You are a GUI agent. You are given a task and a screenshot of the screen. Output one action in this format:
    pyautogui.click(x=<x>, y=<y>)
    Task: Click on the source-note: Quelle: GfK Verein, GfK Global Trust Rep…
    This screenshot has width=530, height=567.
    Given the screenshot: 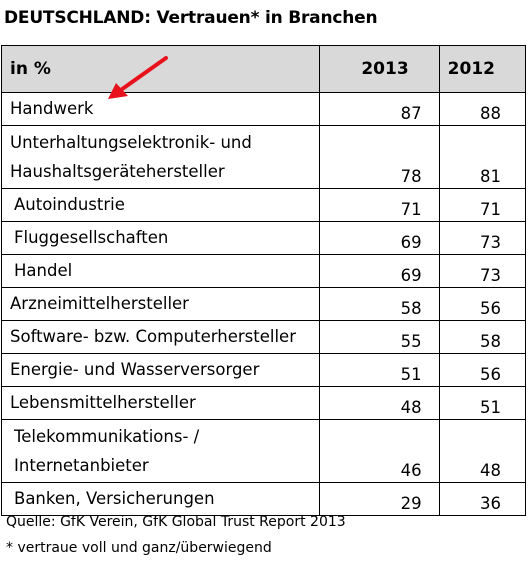 What is the action you would take?
    pyautogui.click(x=176, y=522)
    